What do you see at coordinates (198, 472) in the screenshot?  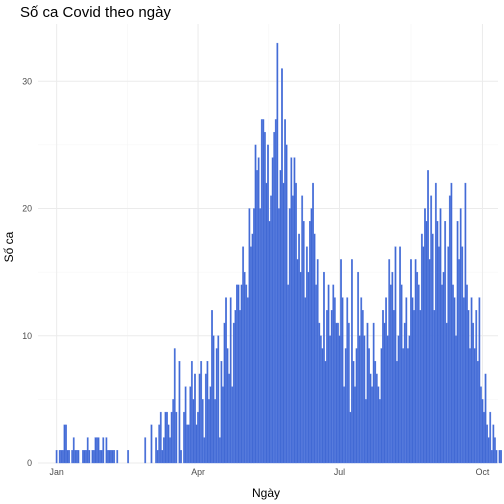 I see `x-tick-label: Apr` at bounding box center [198, 472].